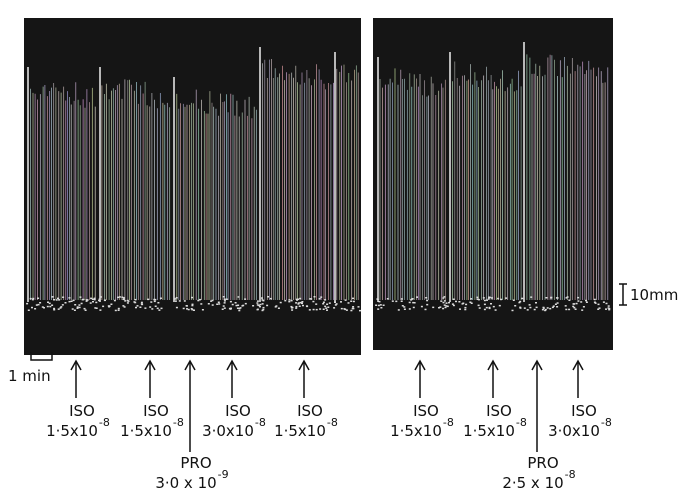 The image size is (688, 496). I want to click on concentration: 3·0x10, so click(574, 431).